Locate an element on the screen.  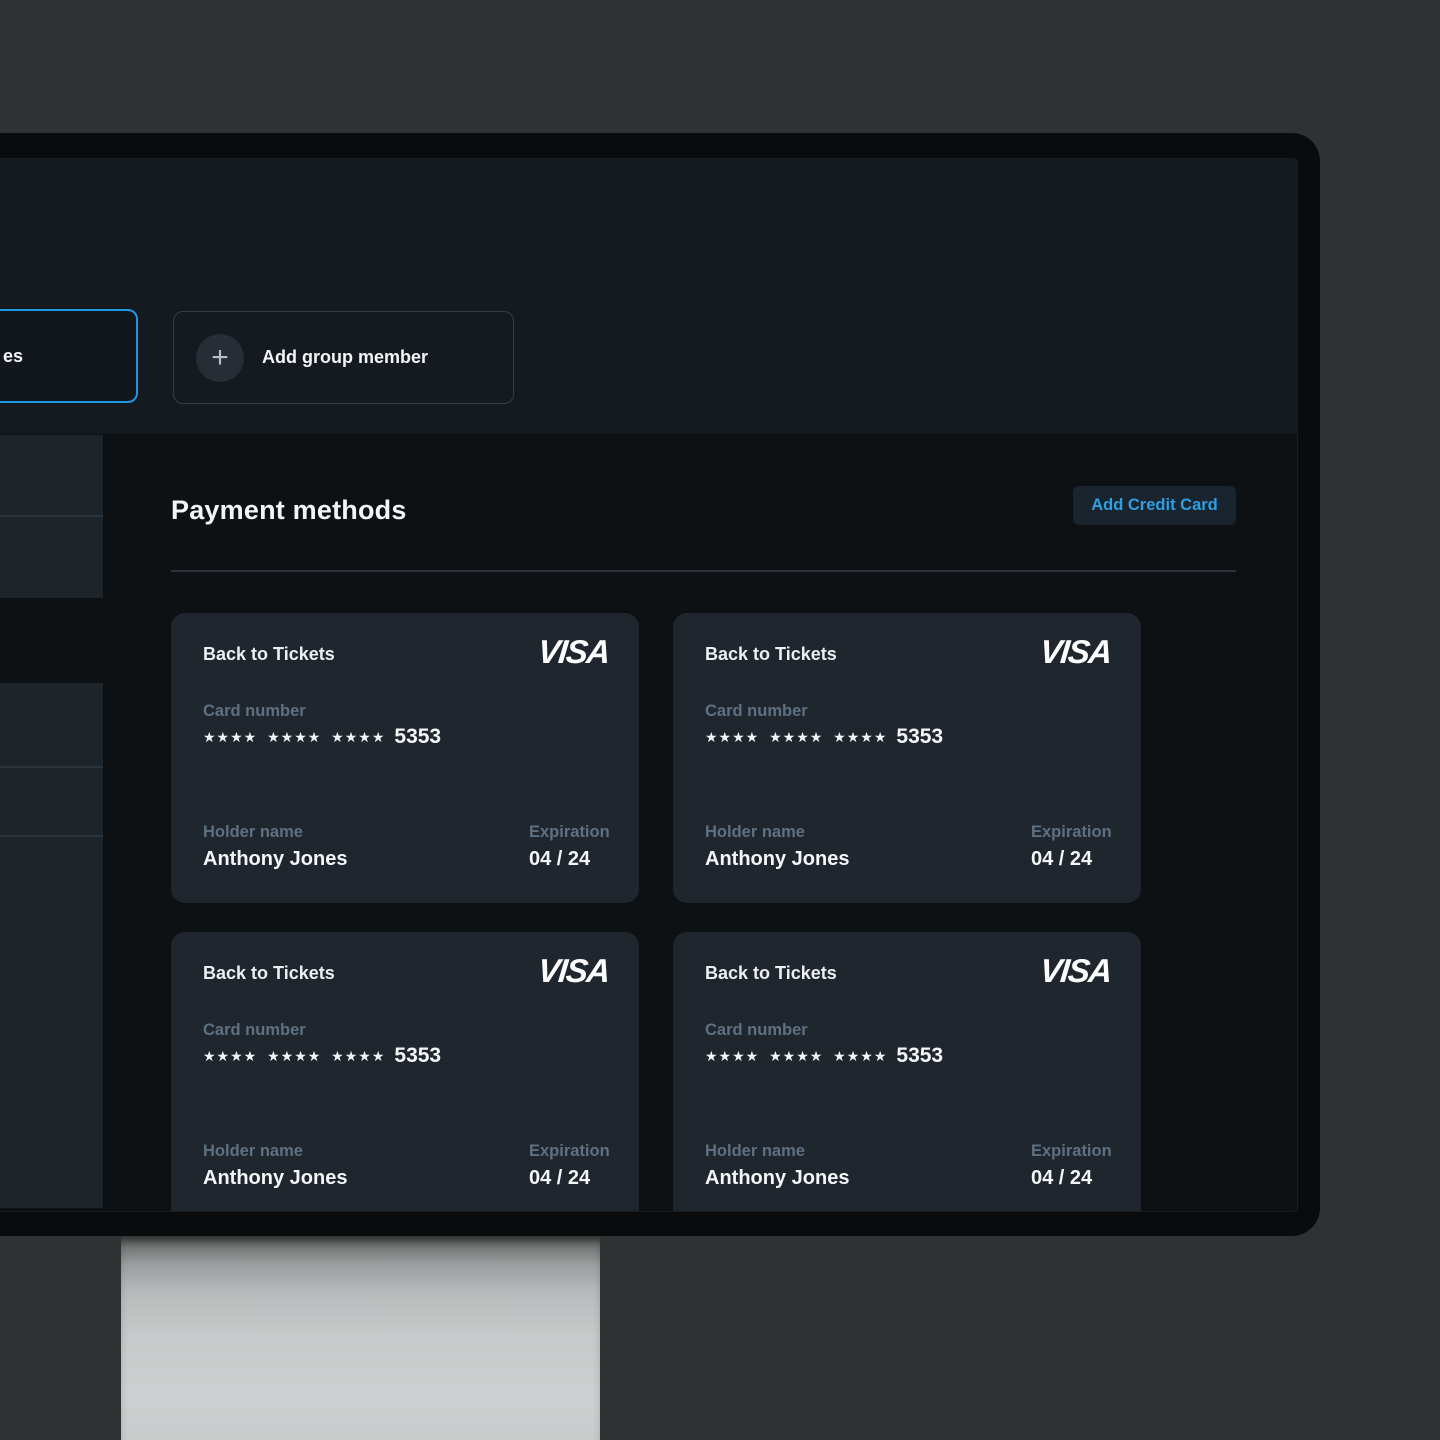
selected-group-tab-partial: es is located at coordinates (69, 356).